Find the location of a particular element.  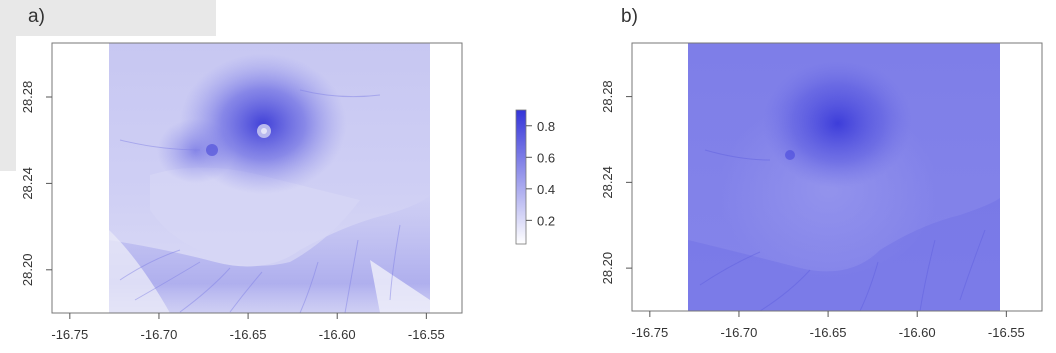

colorbar-tick-label: 0.4 is located at coordinates (546, 189).